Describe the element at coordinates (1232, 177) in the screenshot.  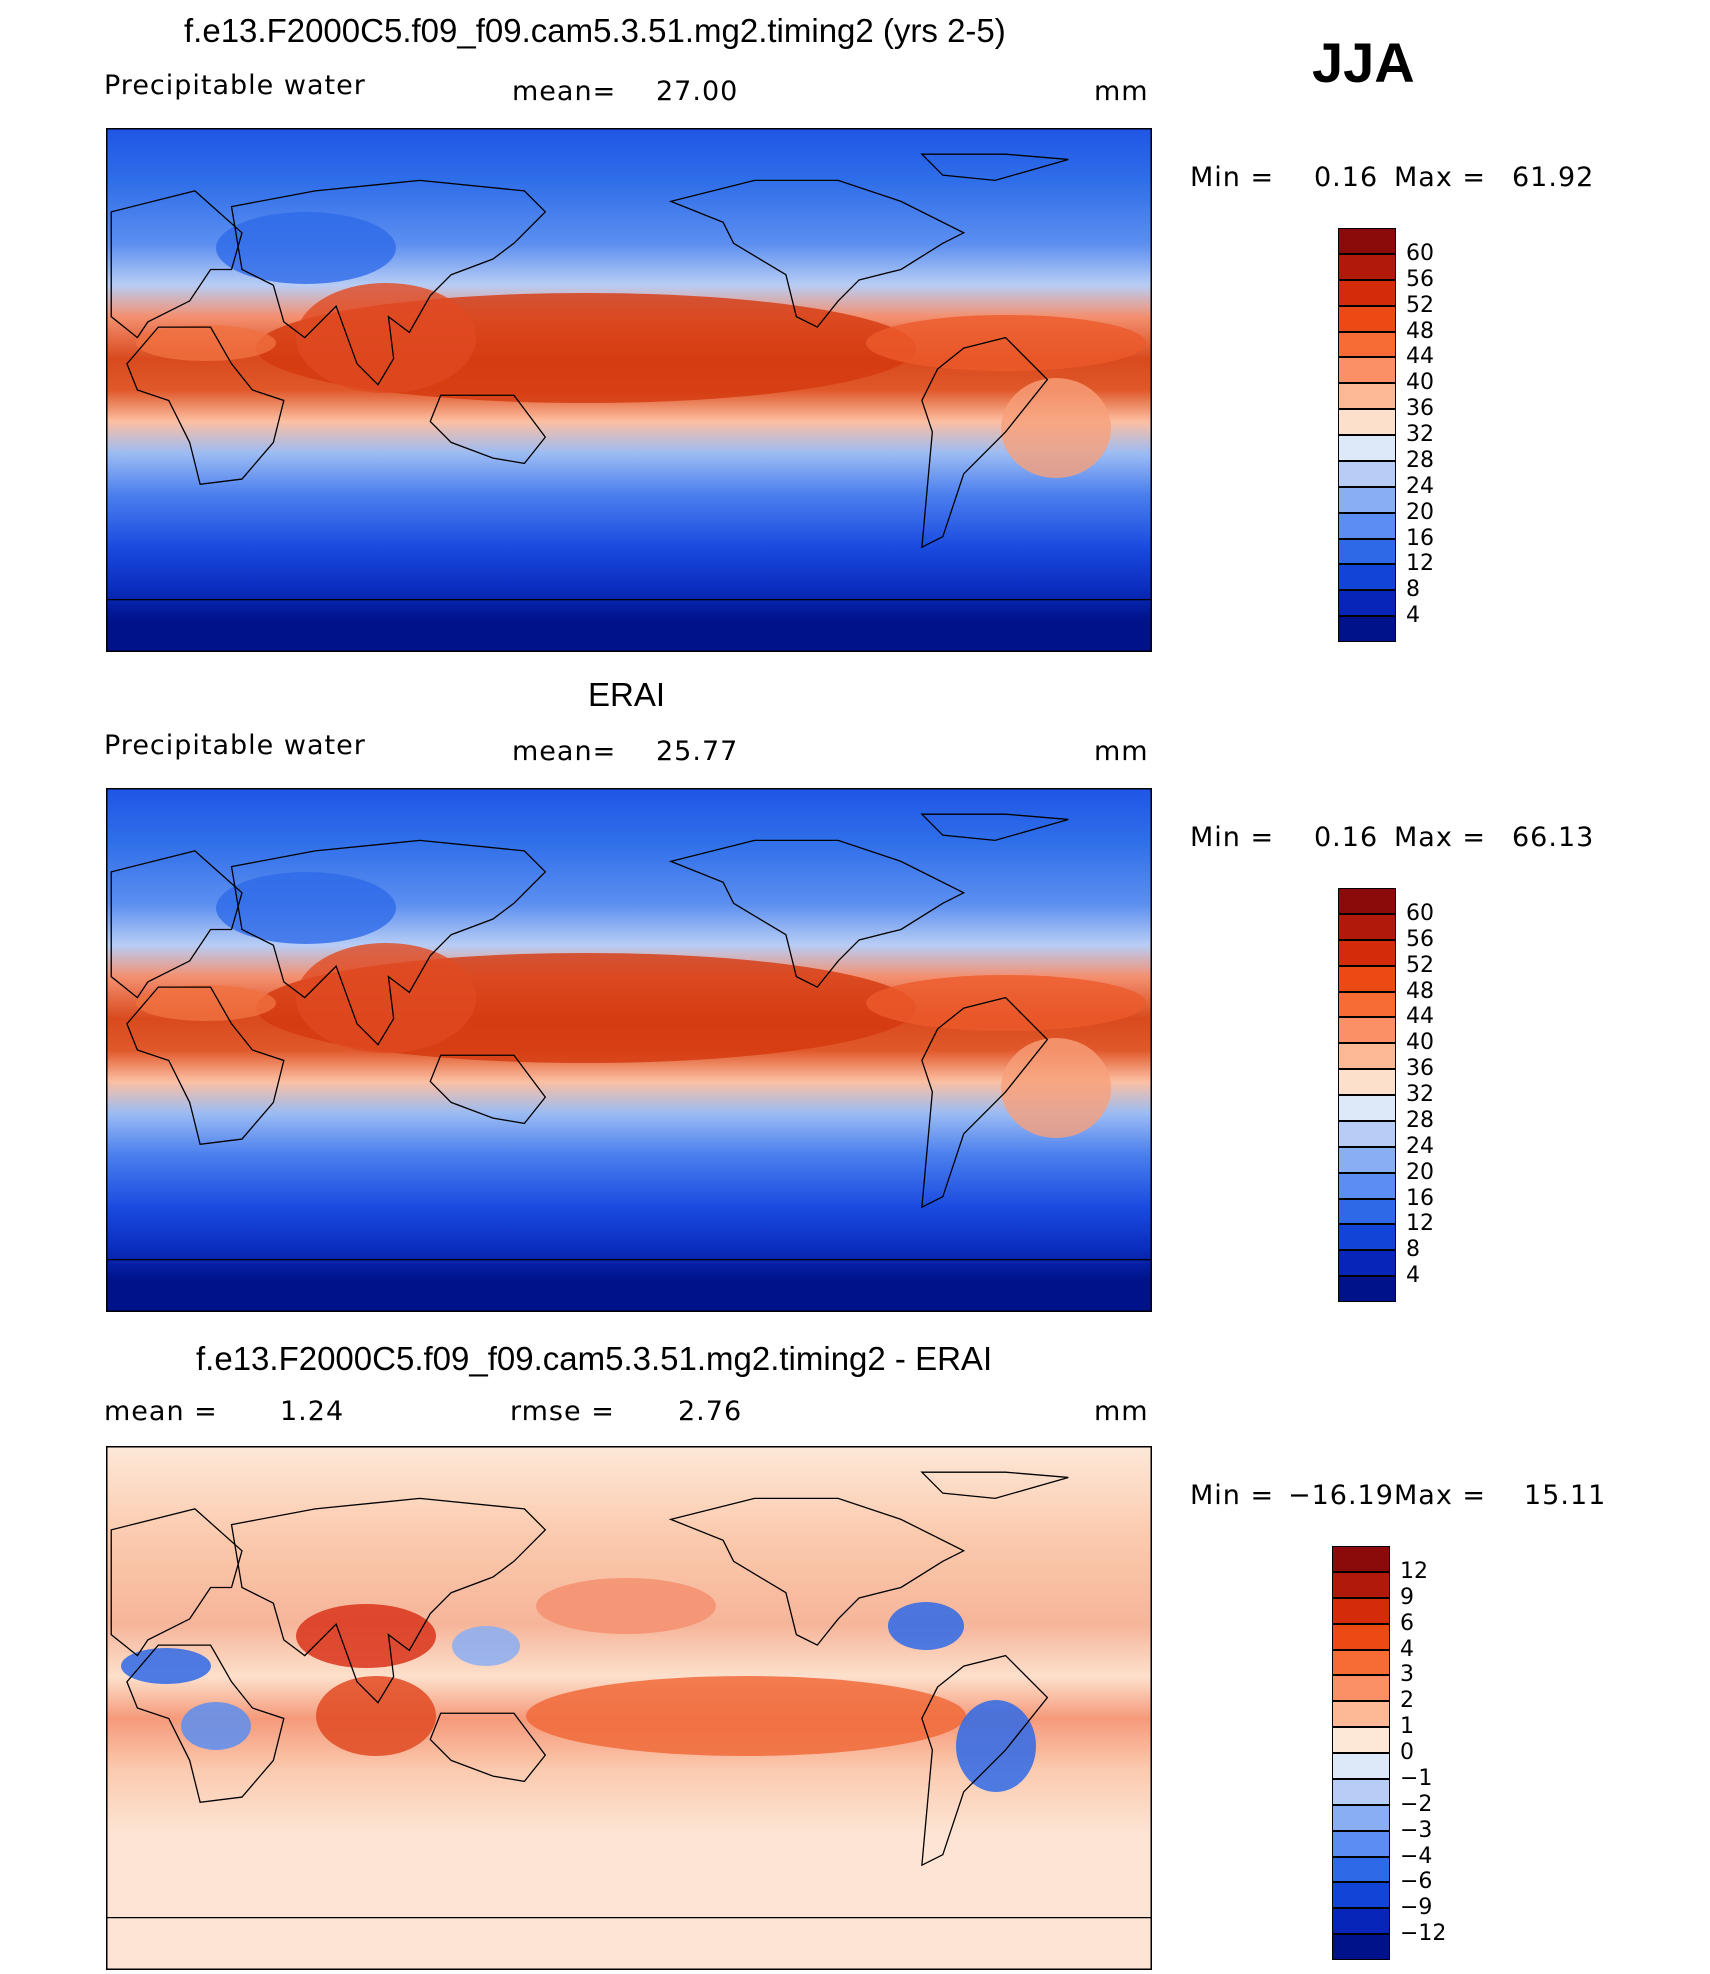
I see `panel-1-min-label: Min =` at that location.